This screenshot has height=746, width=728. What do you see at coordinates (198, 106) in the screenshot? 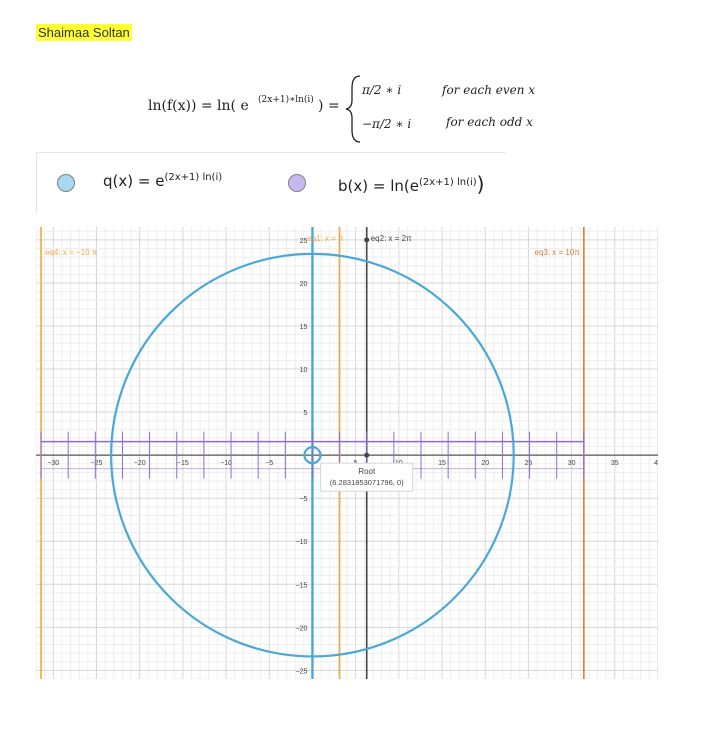
I see `formula-lhs: ln(f(x)) = ln( e` at bounding box center [198, 106].